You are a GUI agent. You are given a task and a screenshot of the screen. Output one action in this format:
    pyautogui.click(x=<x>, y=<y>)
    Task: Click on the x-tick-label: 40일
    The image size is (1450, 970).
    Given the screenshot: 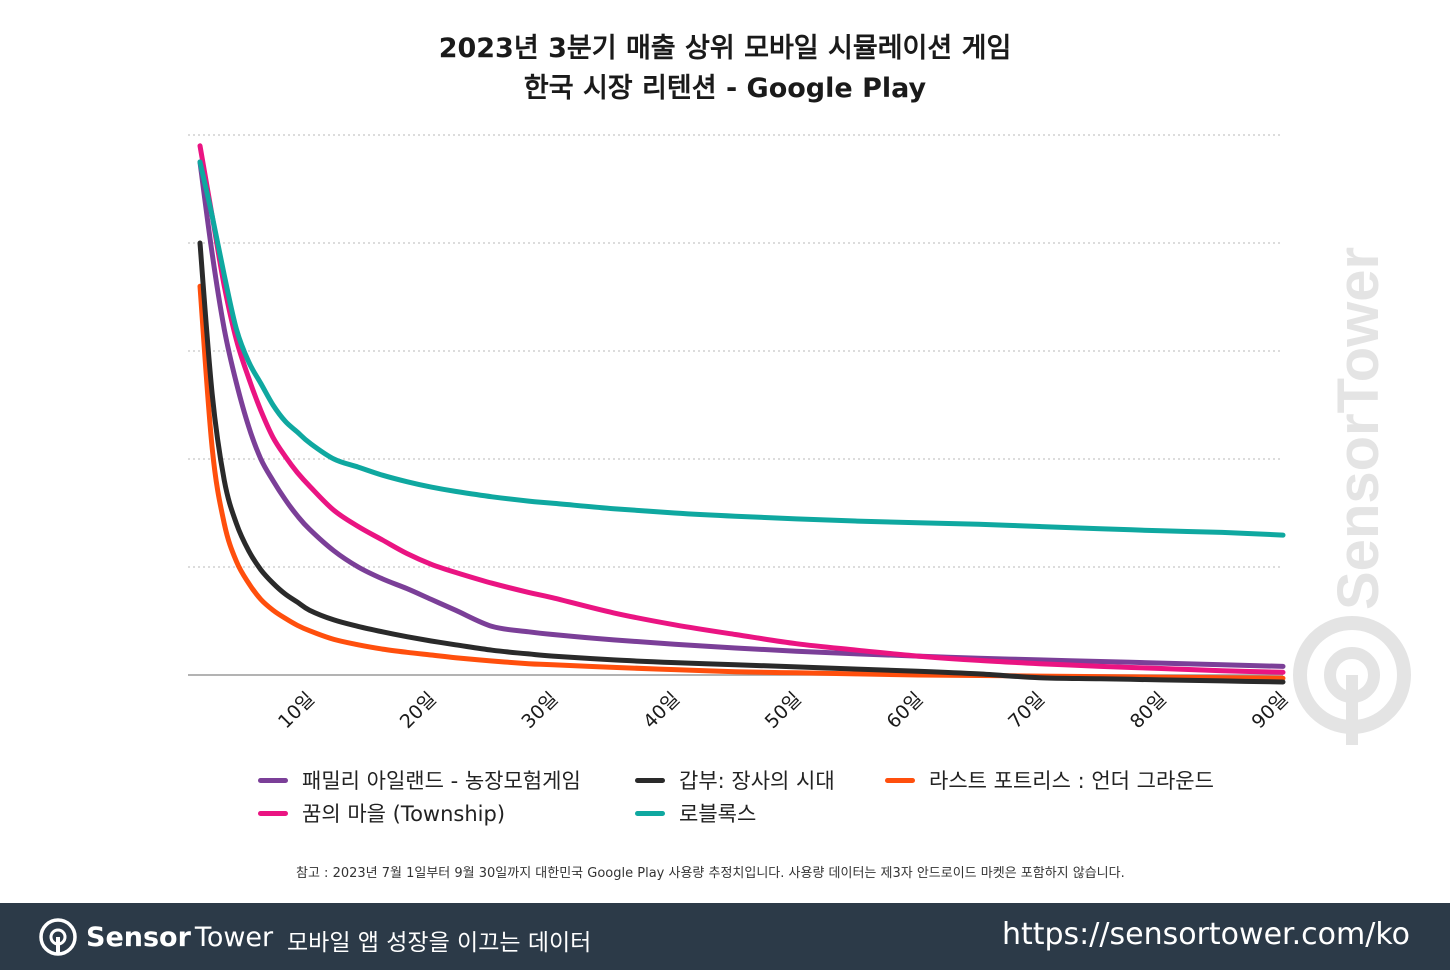 What is the action you would take?
    pyautogui.click(x=661, y=710)
    